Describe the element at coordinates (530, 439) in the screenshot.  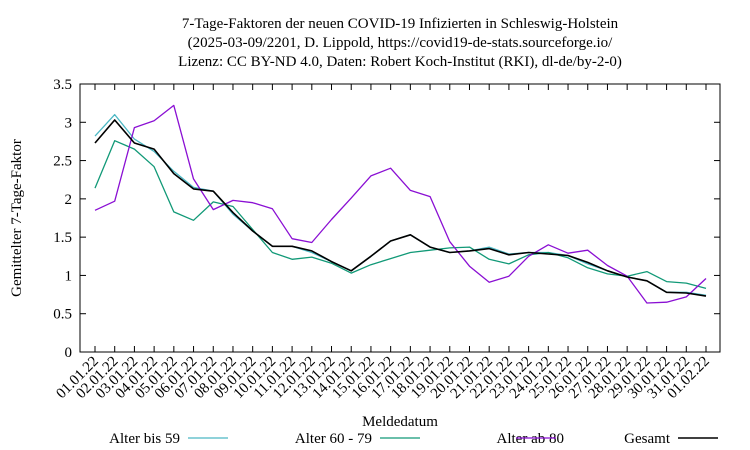
I see `legend-label-3: Alter ab 80` at that location.